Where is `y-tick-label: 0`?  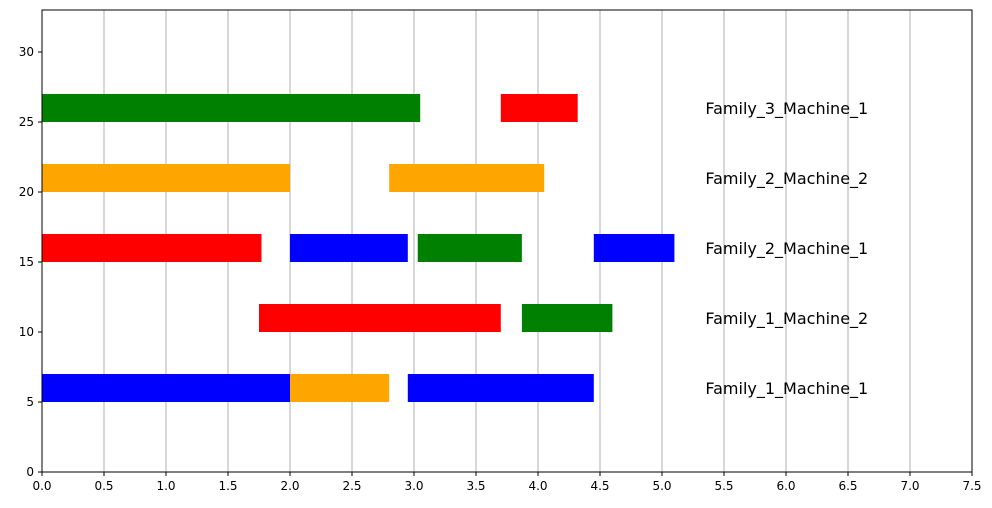
y-tick-label: 0 is located at coordinates (30, 472).